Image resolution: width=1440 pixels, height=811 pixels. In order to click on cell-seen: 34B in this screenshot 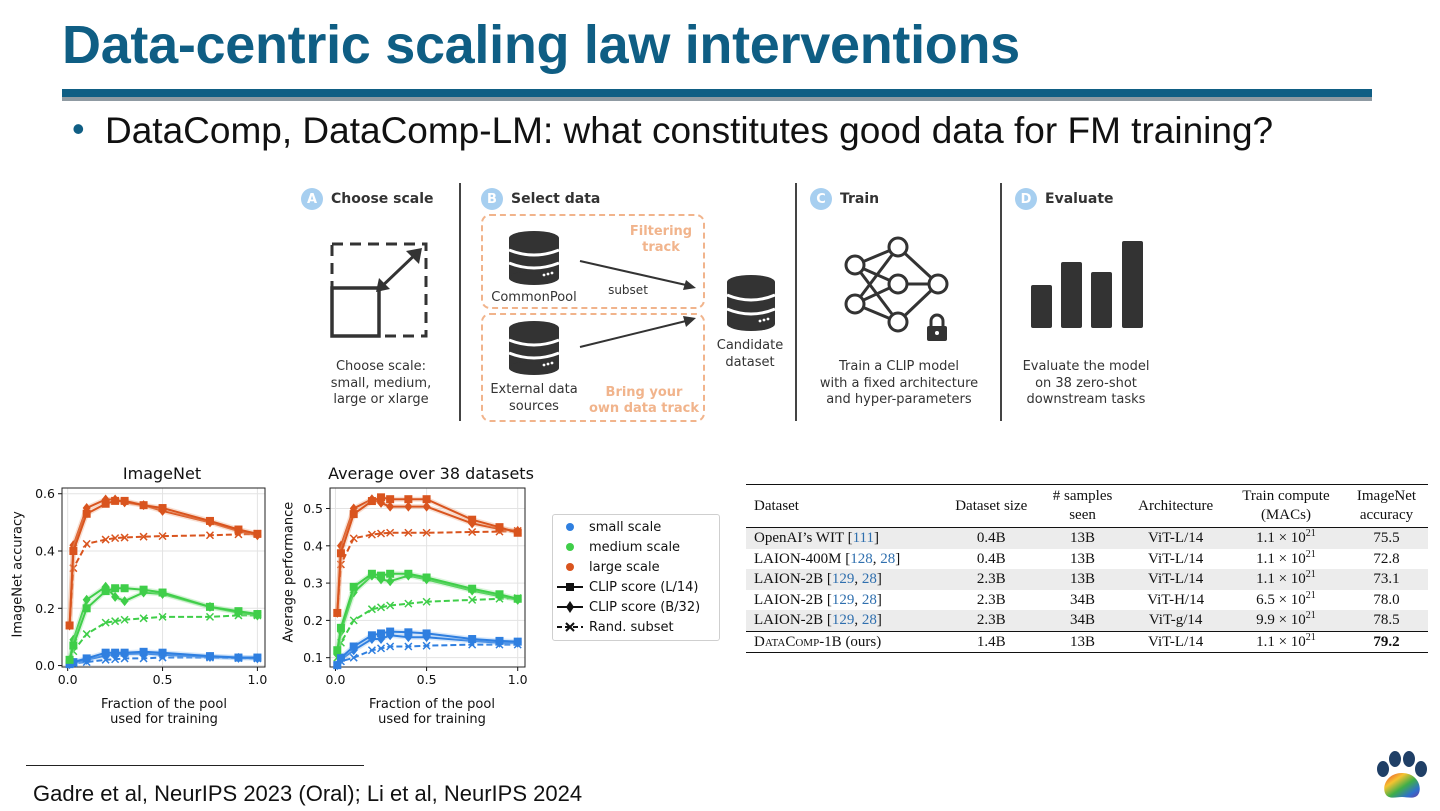, I will do `click(1083, 599)`.